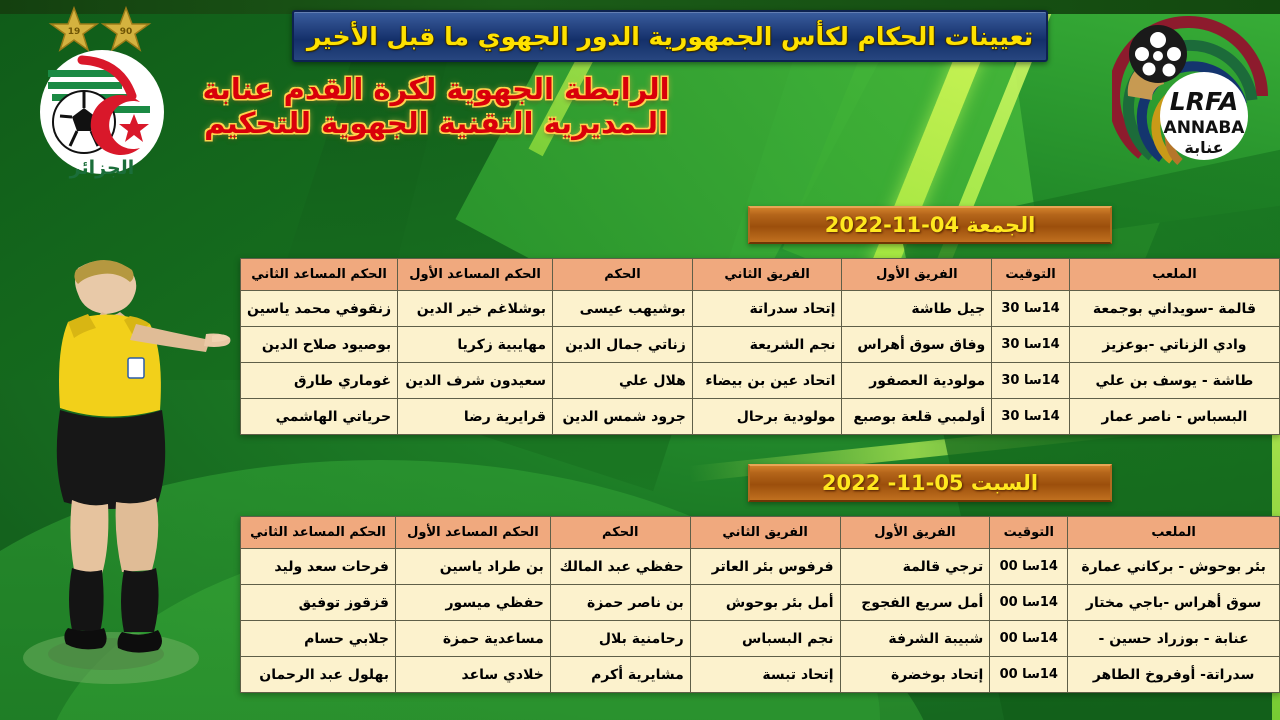  What do you see at coordinates (475, 344) in the screenshot?
I see `cell-assistant1: مهايبية زكريا` at bounding box center [475, 344].